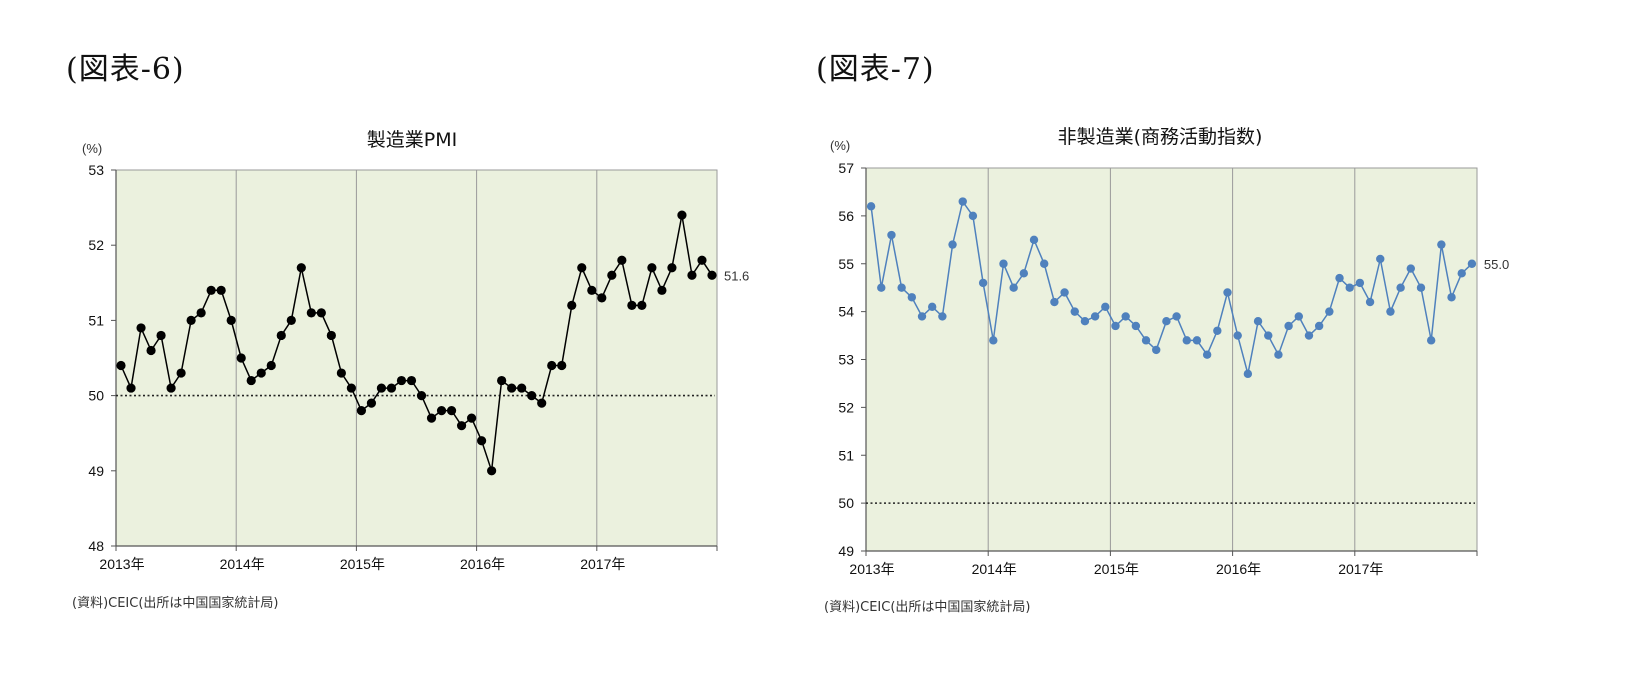 Image resolution: width=1629 pixels, height=684 pixels. Describe the element at coordinates (846, 503) in the screenshot. I see `chart2-y-tick-label: 50` at that location.